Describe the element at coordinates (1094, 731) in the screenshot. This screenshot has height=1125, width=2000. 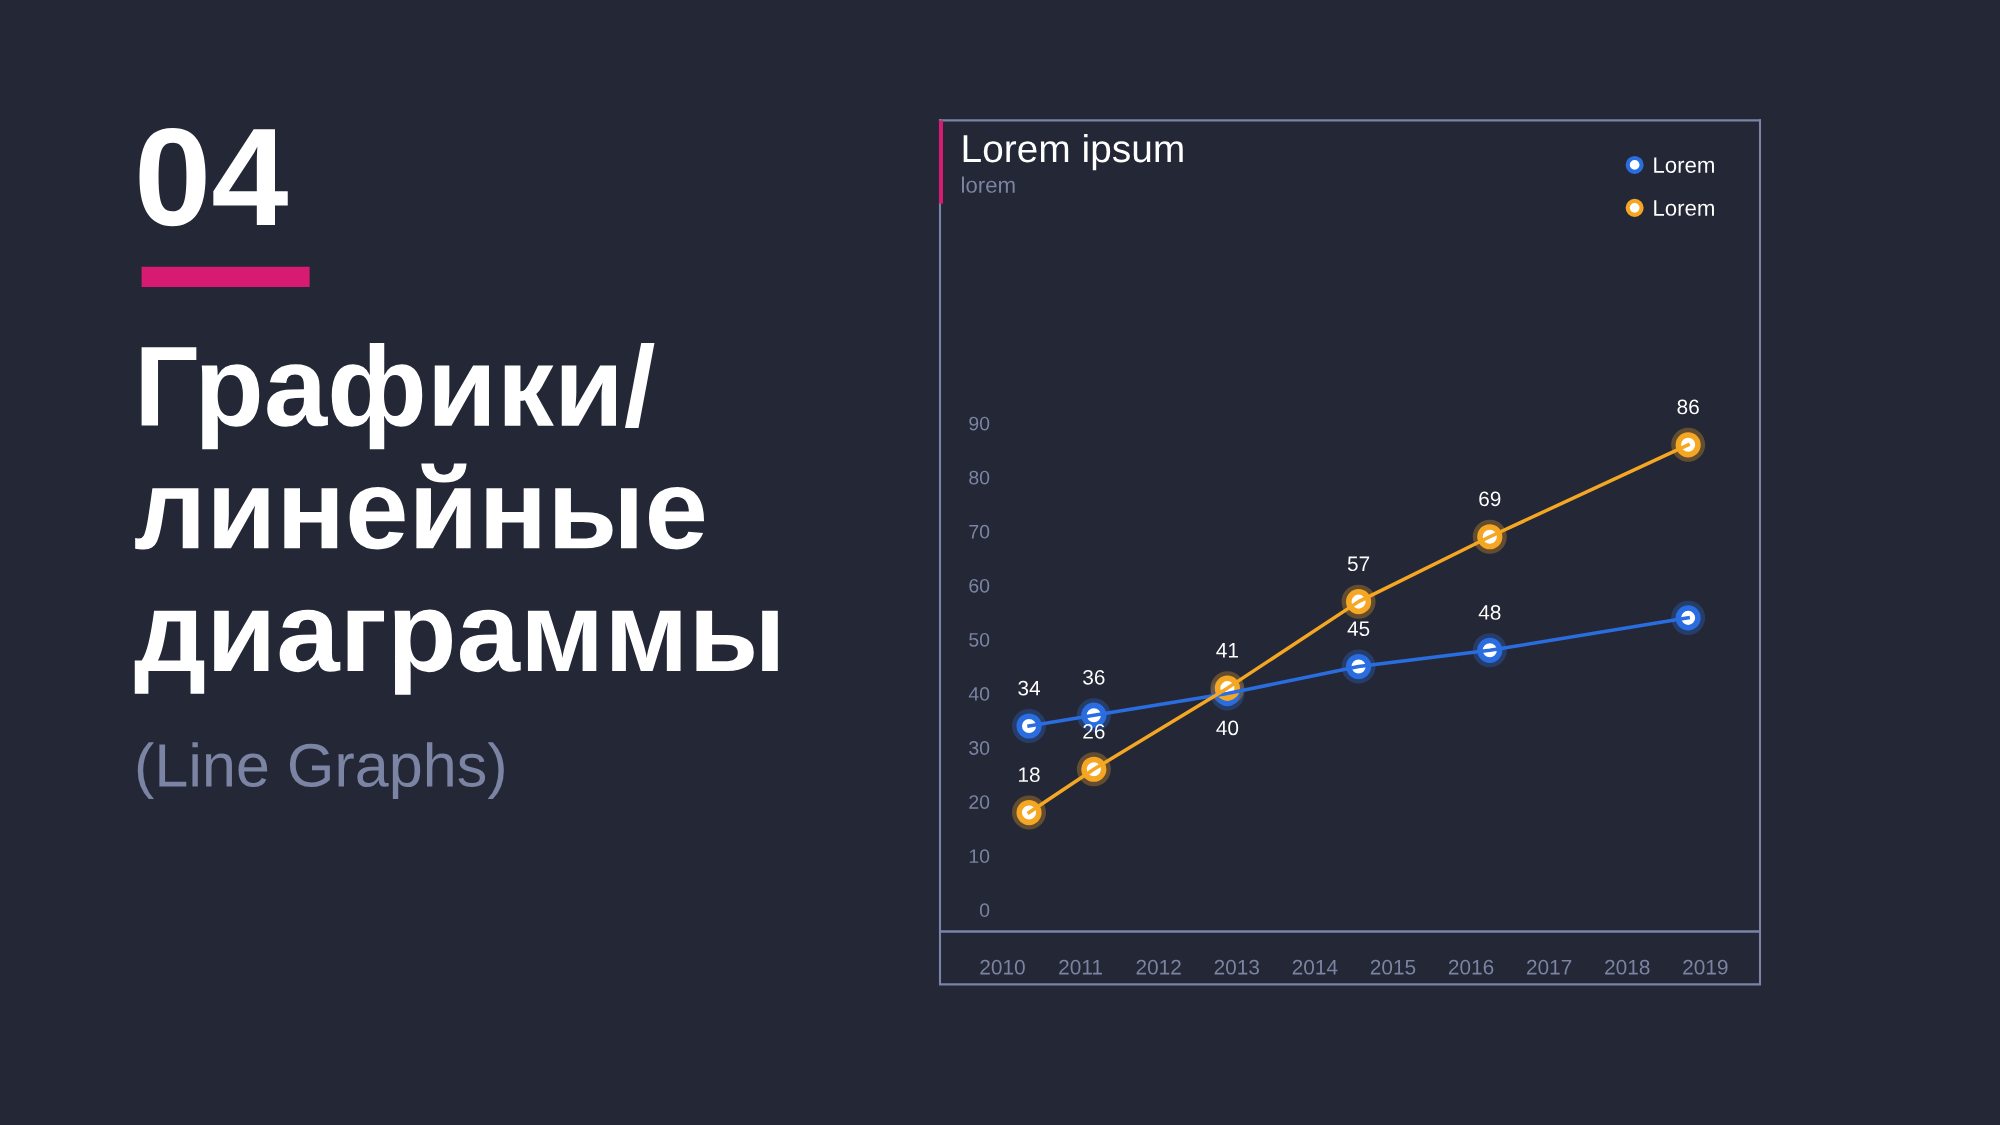
I see `data-label: 26` at that location.